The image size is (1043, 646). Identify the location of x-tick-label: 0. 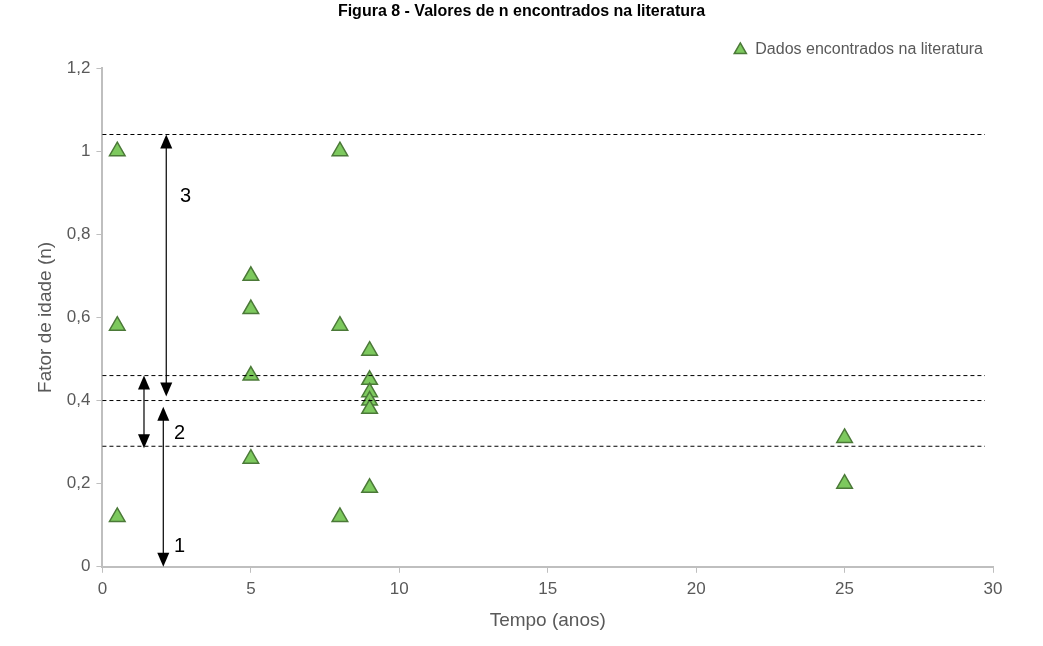
(102, 588).